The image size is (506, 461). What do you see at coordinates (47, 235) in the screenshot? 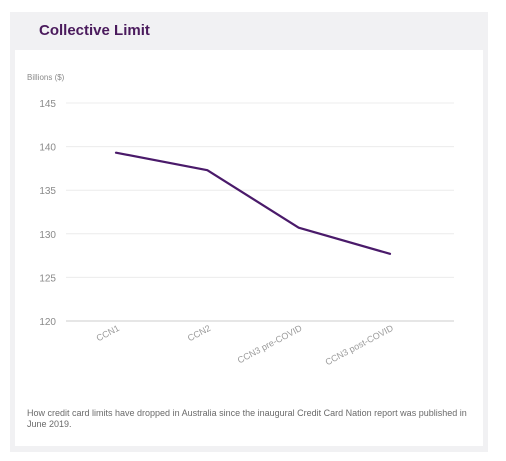
I see `y-tick-label: 130` at bounding box center [47, 235].